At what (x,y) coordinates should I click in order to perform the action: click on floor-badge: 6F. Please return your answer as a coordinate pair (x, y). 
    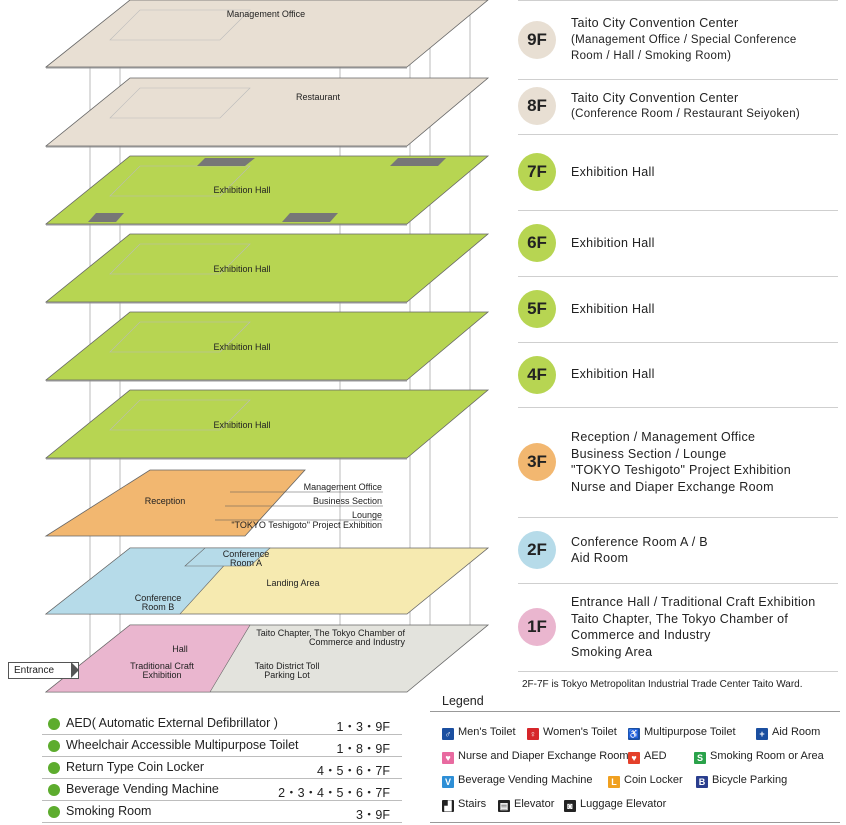
    Looking at the image, I should click on (537, 243).